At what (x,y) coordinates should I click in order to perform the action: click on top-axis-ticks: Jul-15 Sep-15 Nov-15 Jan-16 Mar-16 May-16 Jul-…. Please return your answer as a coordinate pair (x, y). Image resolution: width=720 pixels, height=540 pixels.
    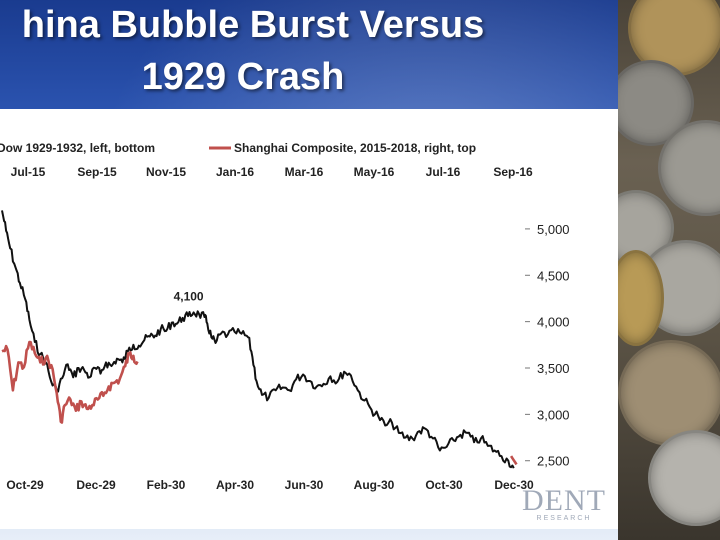
    Looking at the image, I should click on (272, 172).